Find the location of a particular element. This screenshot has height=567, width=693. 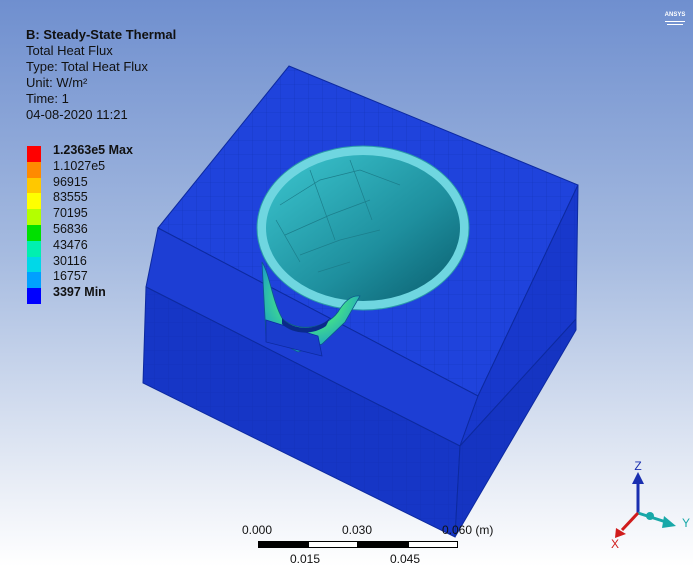

legend-label: 1.1027e5 is located at coordinates (79, 165).